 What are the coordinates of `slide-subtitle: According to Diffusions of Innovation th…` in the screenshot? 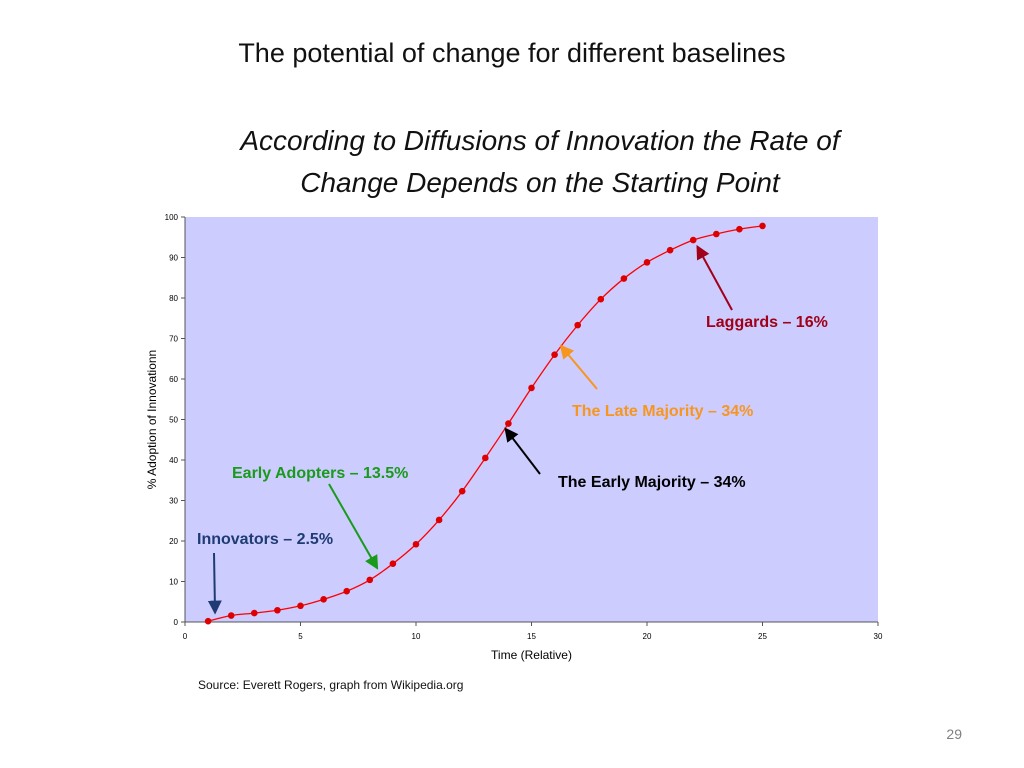 It's located at (540, 162).